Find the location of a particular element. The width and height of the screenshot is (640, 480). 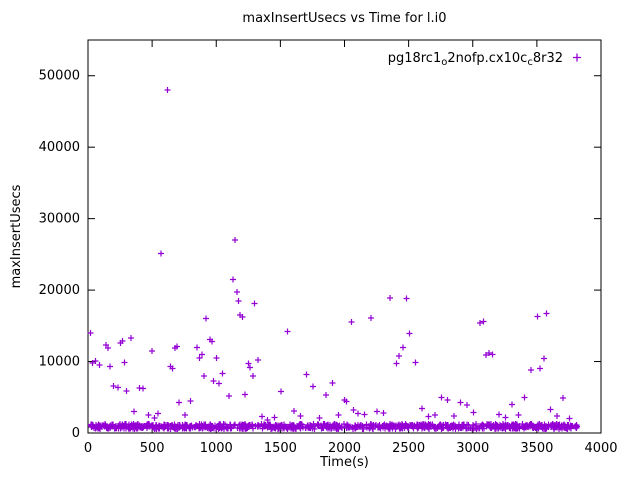

y-tick-label: 20000 is located at coordinates (59, 290).